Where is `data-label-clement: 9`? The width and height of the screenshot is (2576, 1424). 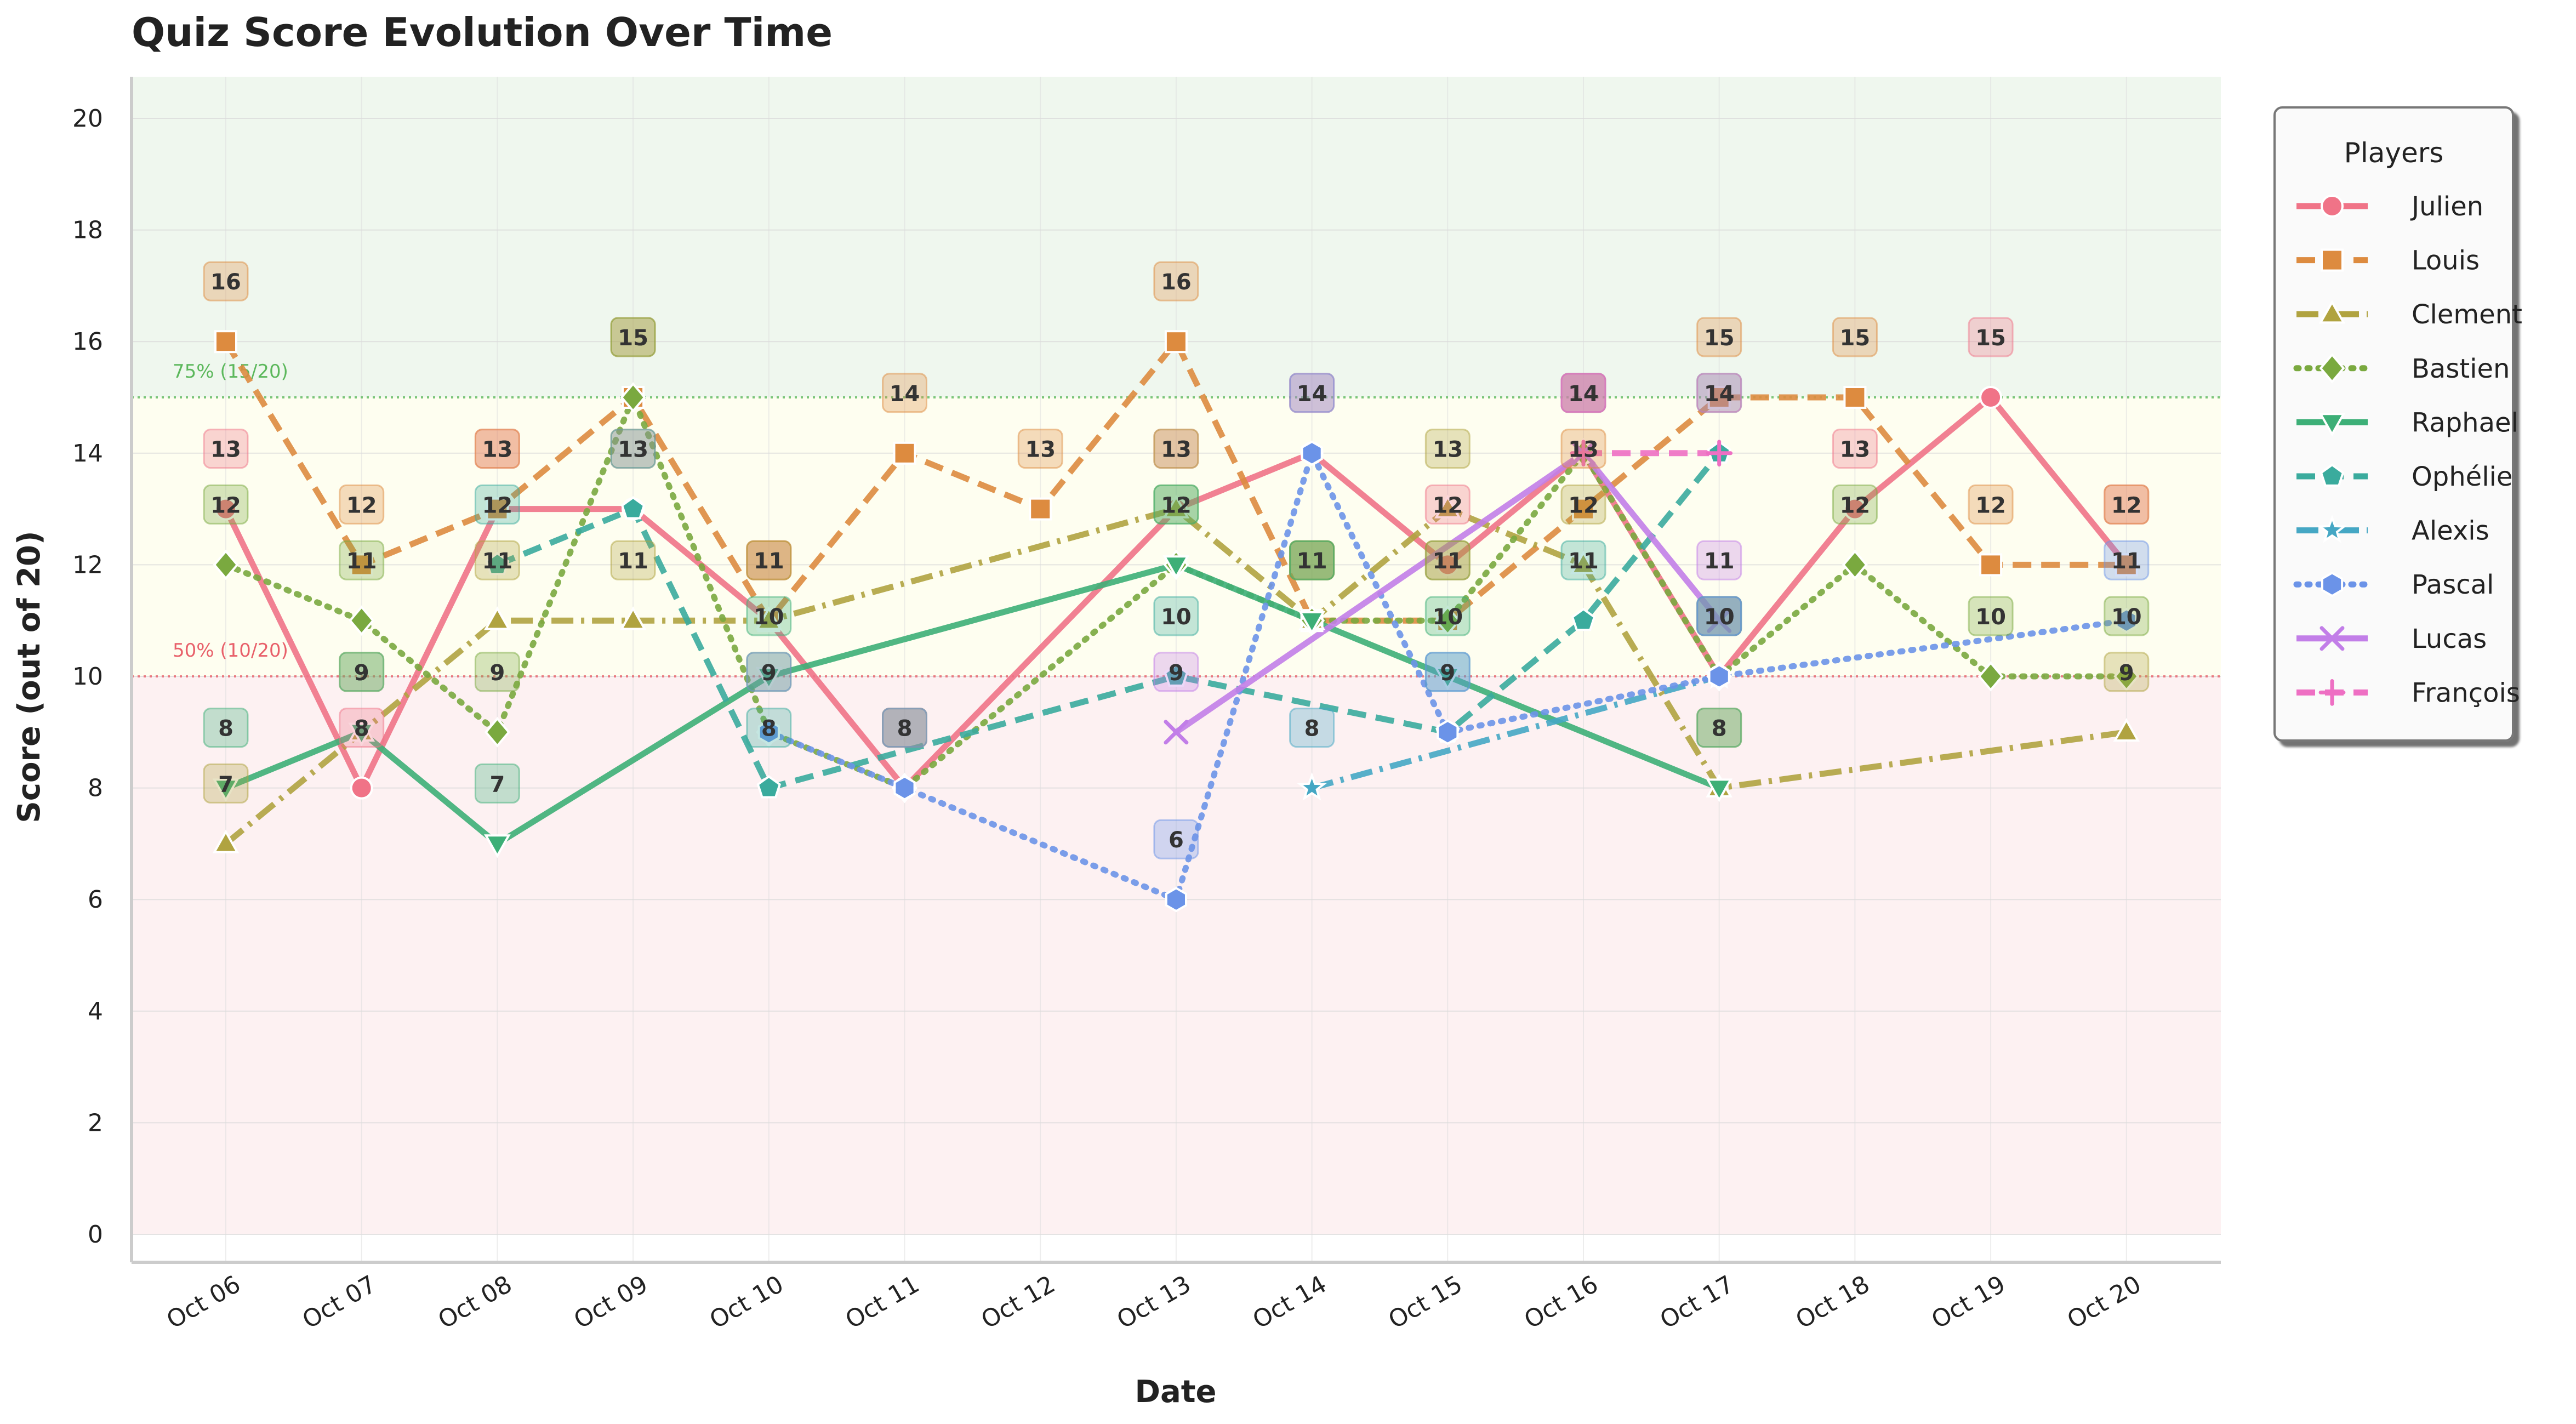 data-label-clement: 9 is located at coordinates (361, 673).